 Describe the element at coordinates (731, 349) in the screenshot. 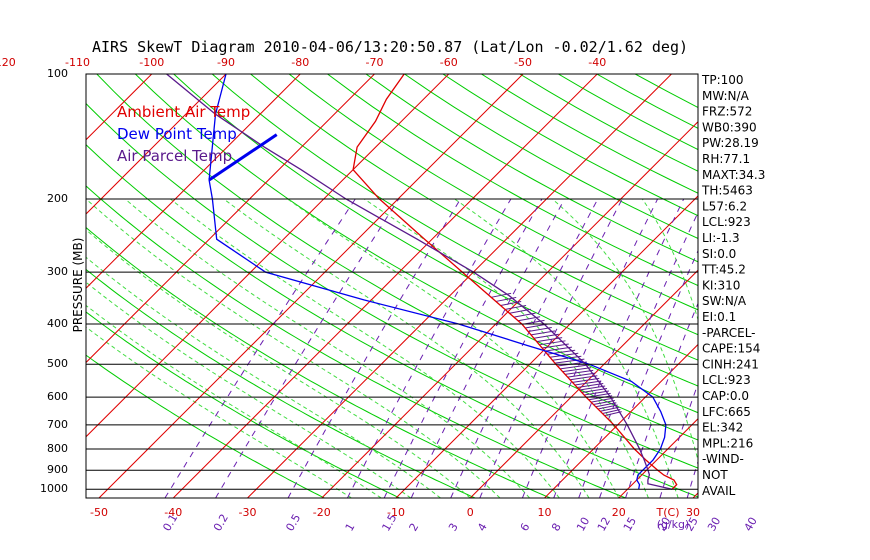

I see `stability-index: CAPE:154` at that location.